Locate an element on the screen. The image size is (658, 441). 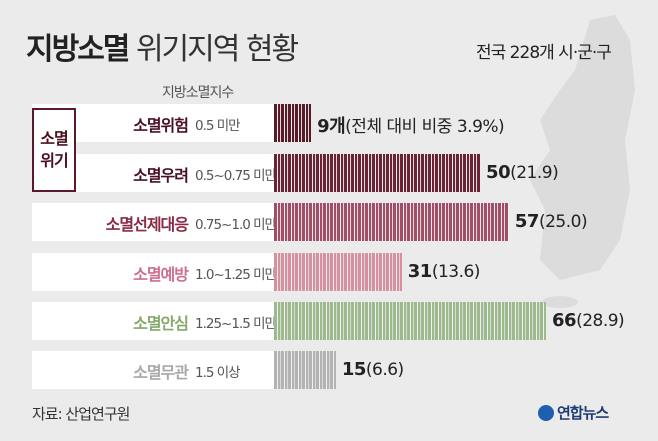
yonhap-logo: 연합뉴스 is located at coordinates (573, 412).